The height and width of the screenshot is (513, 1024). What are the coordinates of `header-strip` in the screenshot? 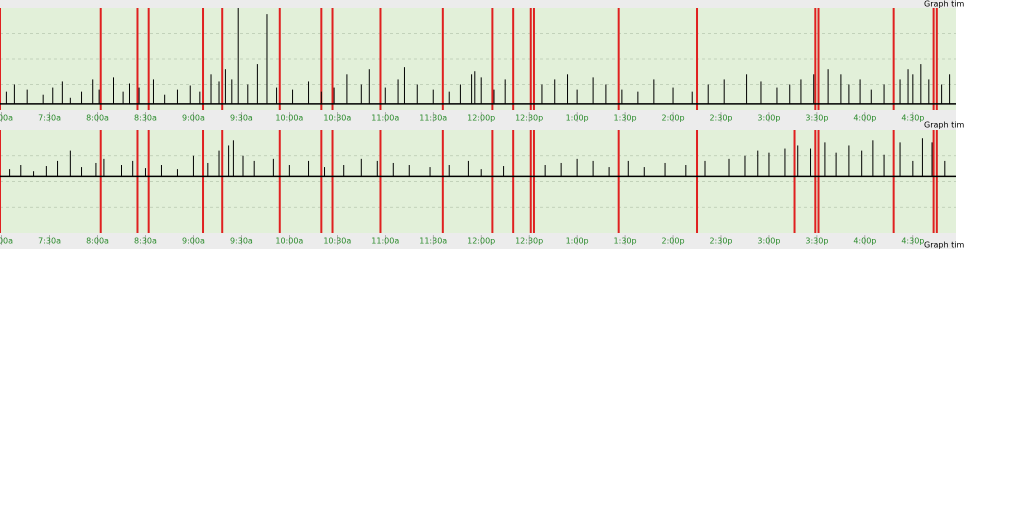 It's located at (478, 4).